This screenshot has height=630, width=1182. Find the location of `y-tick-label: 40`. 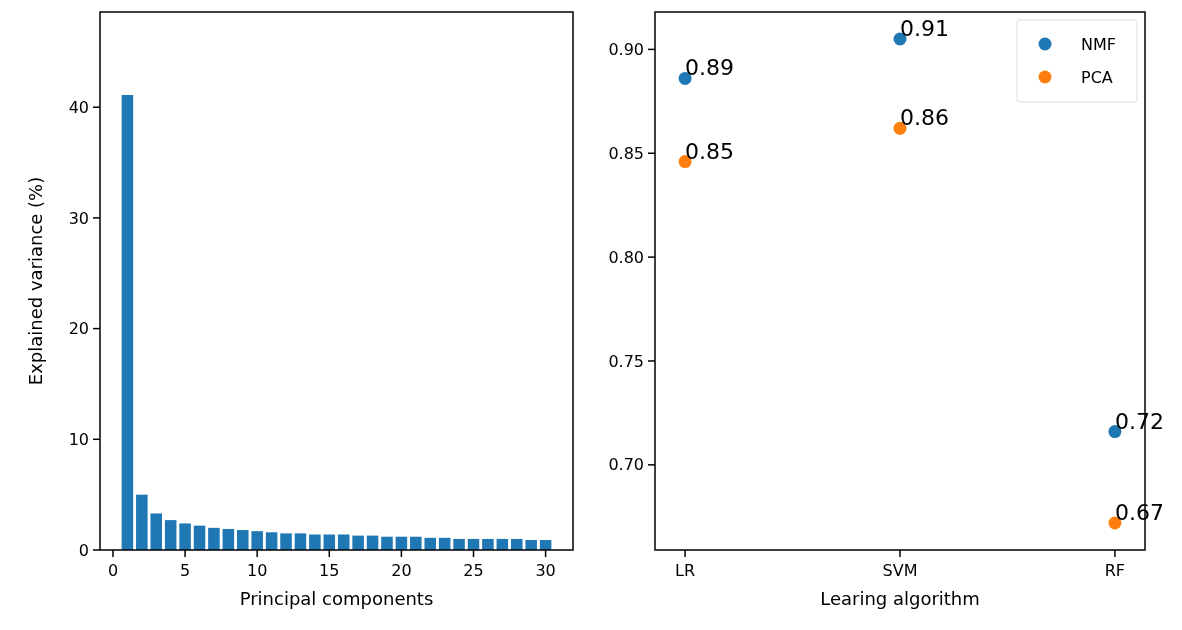

y-tick-label: 40 is located at coordinates (78, 107).